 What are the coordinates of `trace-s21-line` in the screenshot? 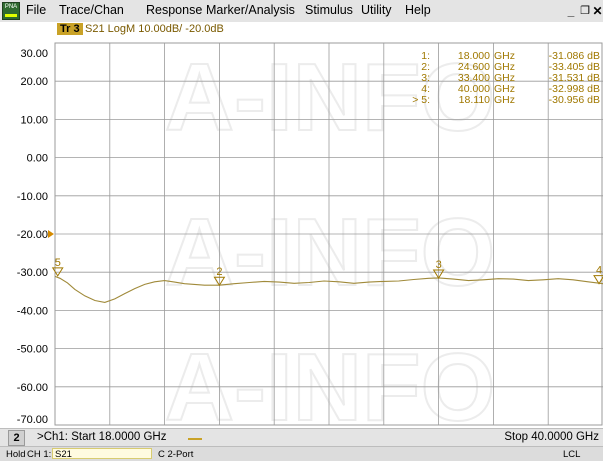 It's located at (328, 289).